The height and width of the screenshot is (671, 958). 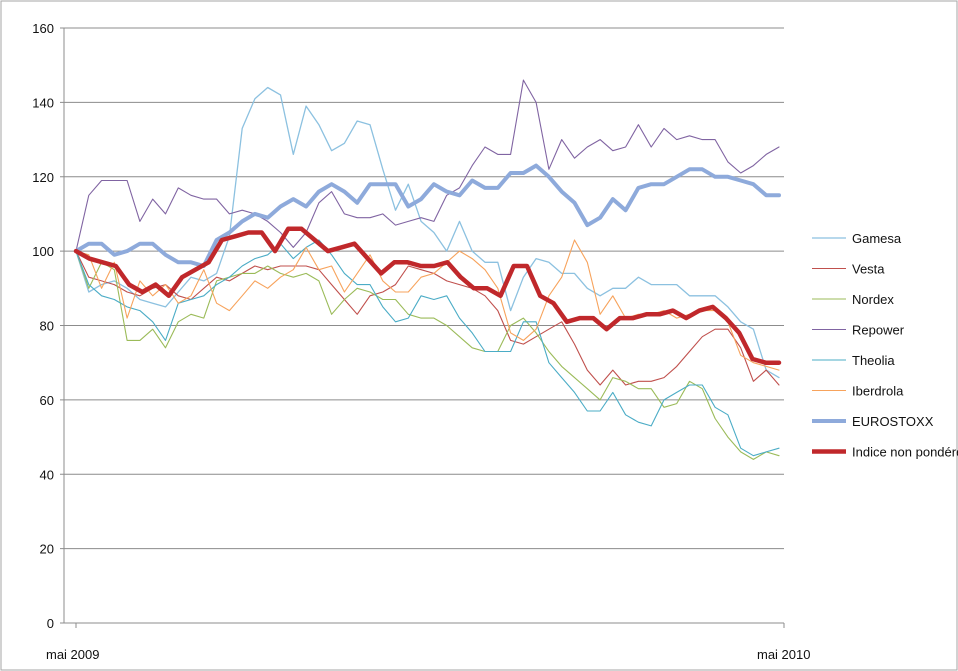 I want to click on y-axis-ticks: 0 20 40 60 80 100 120 140 160, so click(x=48, y=326).